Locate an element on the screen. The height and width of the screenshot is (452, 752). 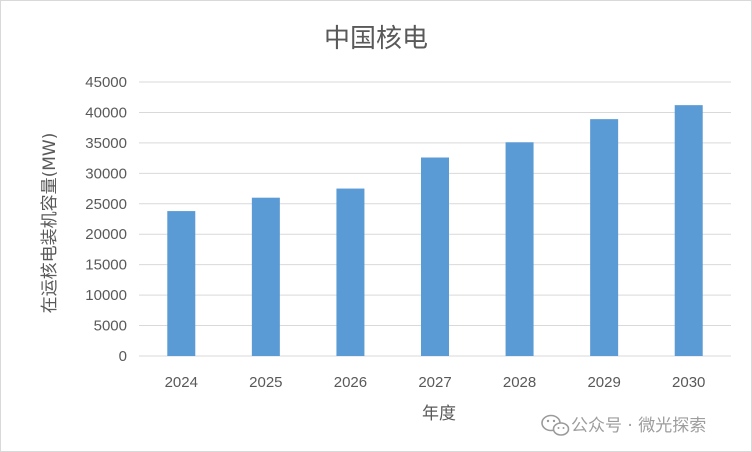
y-tick-label: 30000 is located at coordinates (106, 173).